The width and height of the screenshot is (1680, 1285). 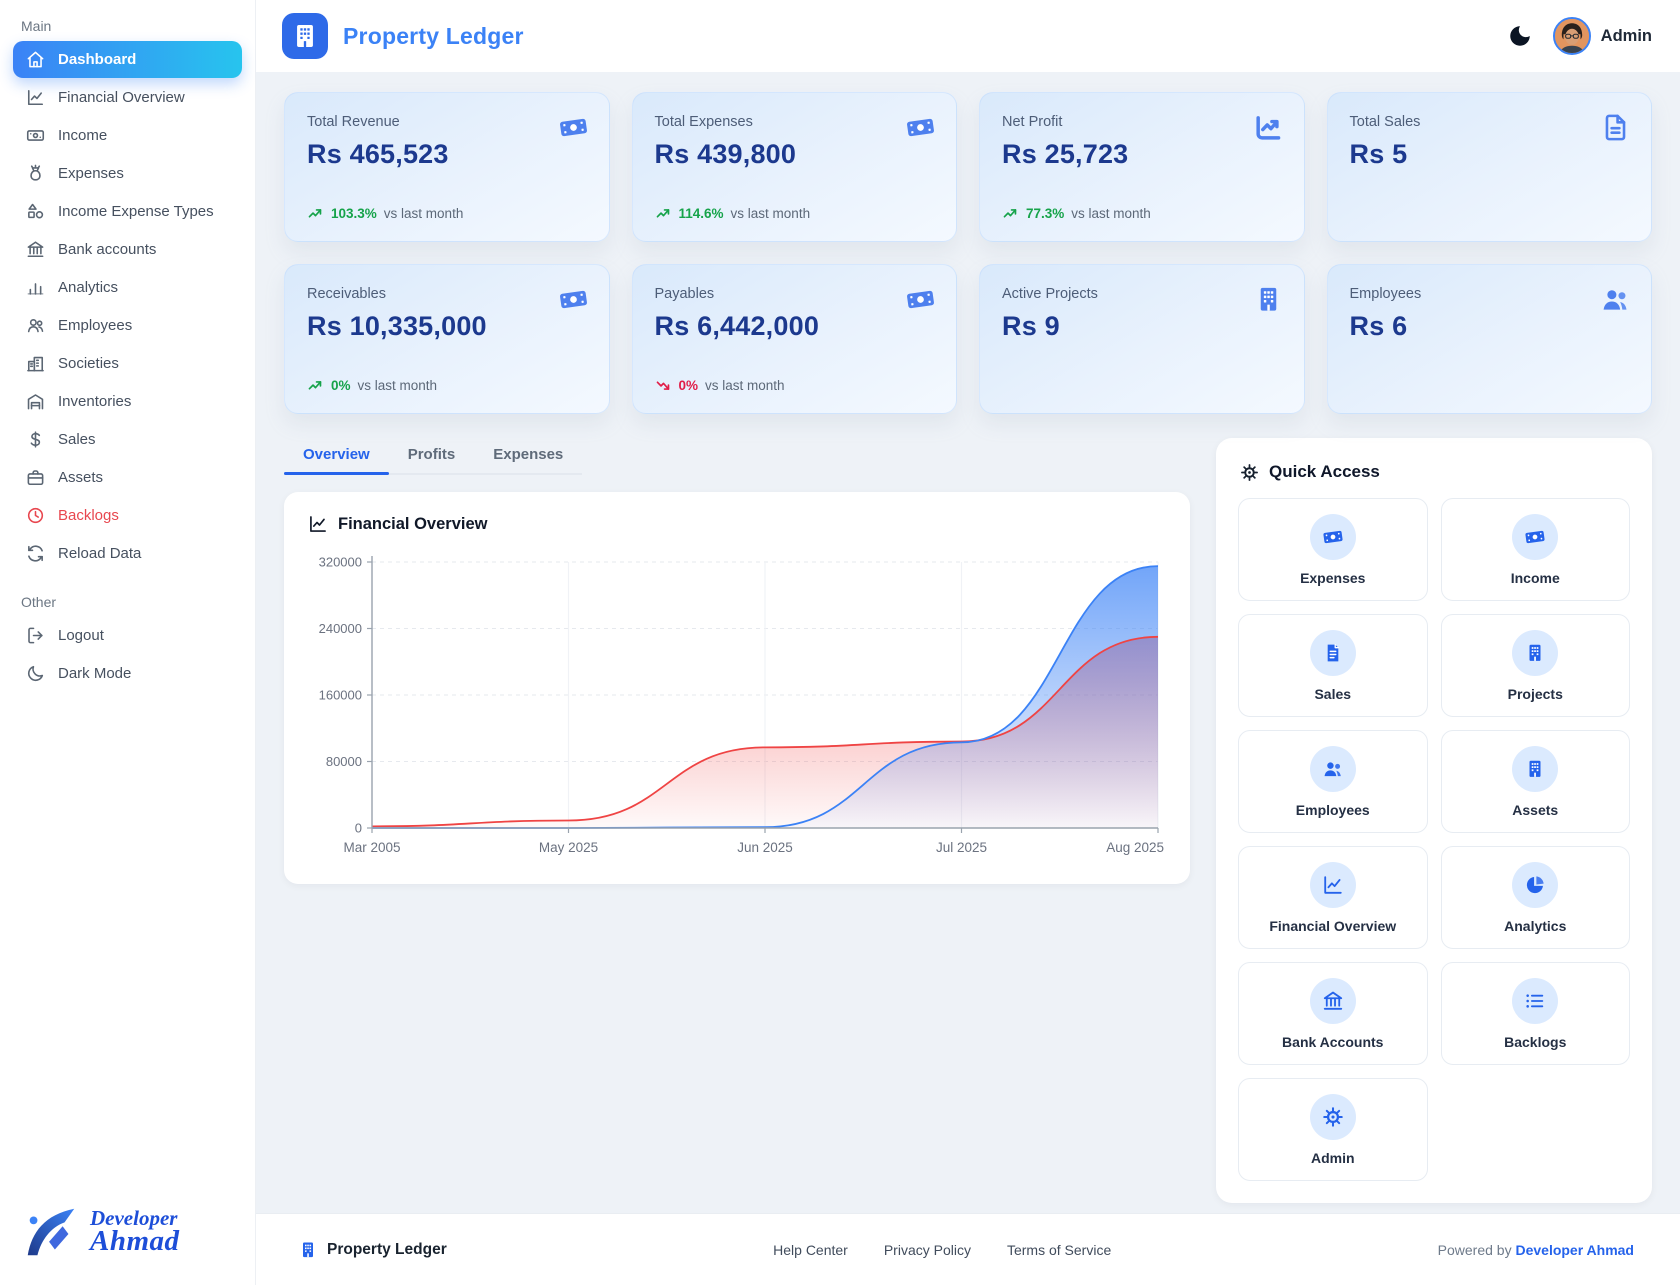 What do you see at coordinates (372, 1250) in the screenshot?
I see `footer-brand: Property Ledger` at bounding box center [372, 1250].